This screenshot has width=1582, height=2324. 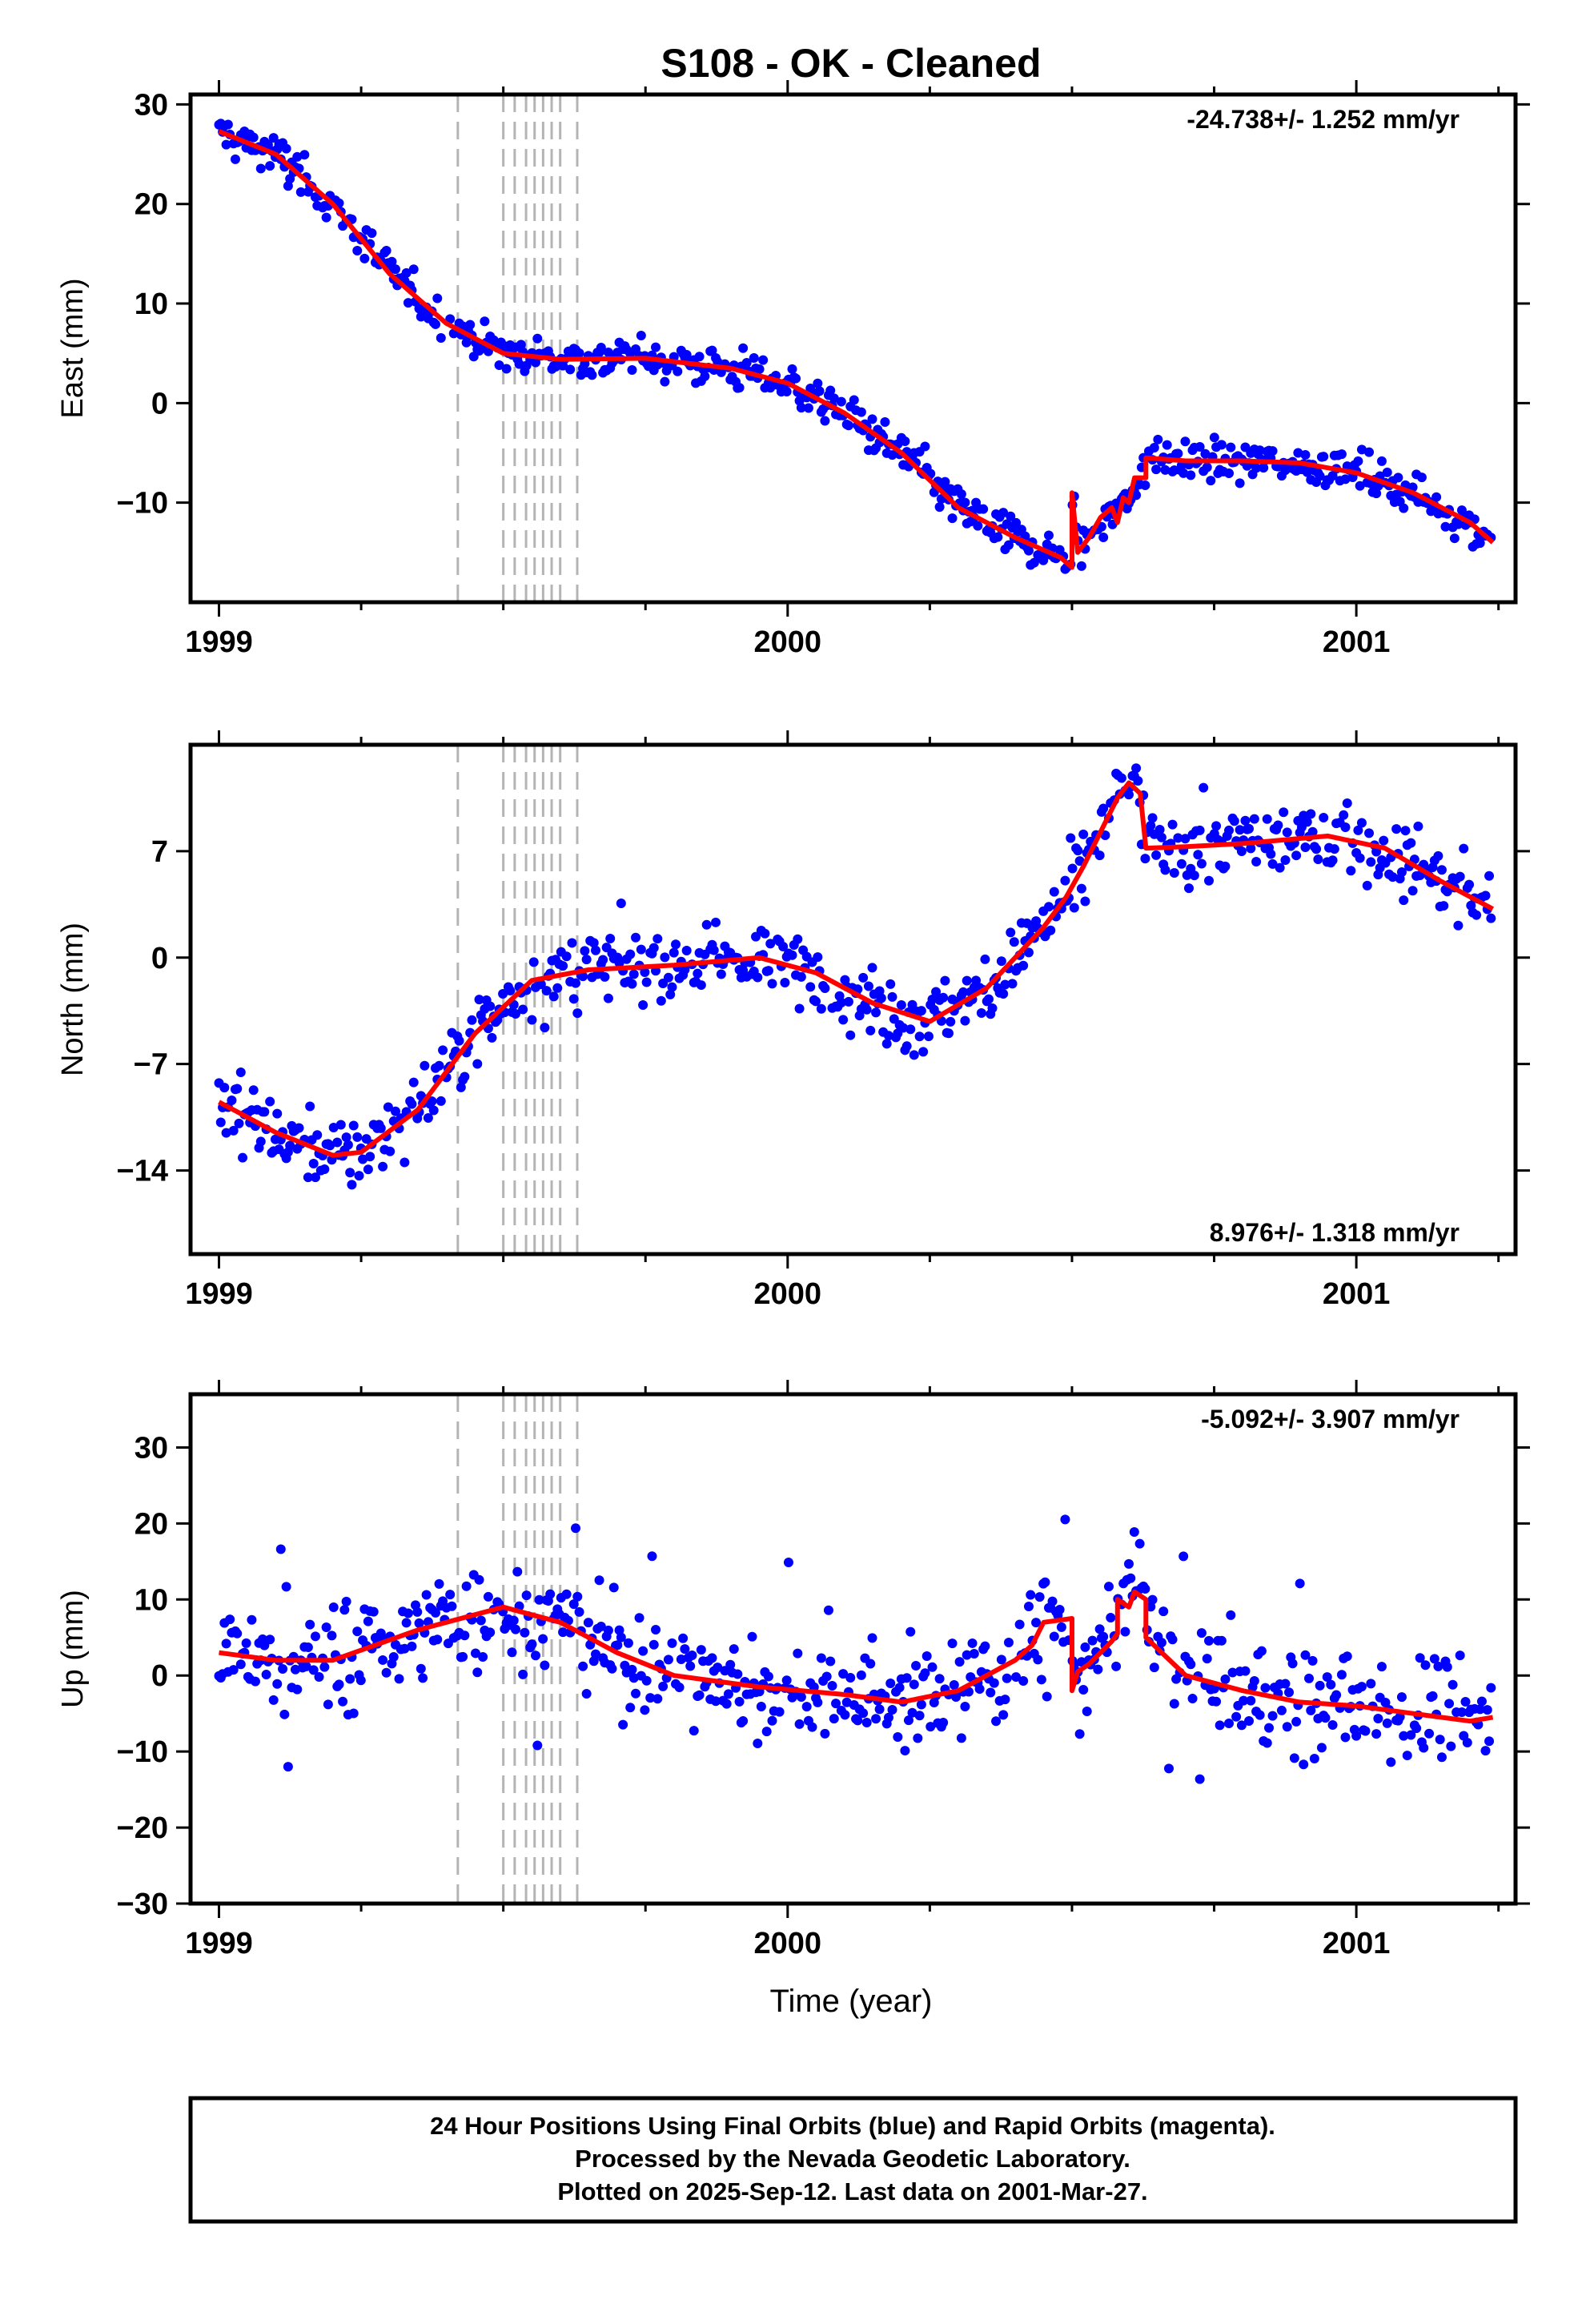 What do you see at coordinates (851, 2001) in the screenshot?
I see `x-axis-label: Time (year)` at bounding box center [851, 2001].